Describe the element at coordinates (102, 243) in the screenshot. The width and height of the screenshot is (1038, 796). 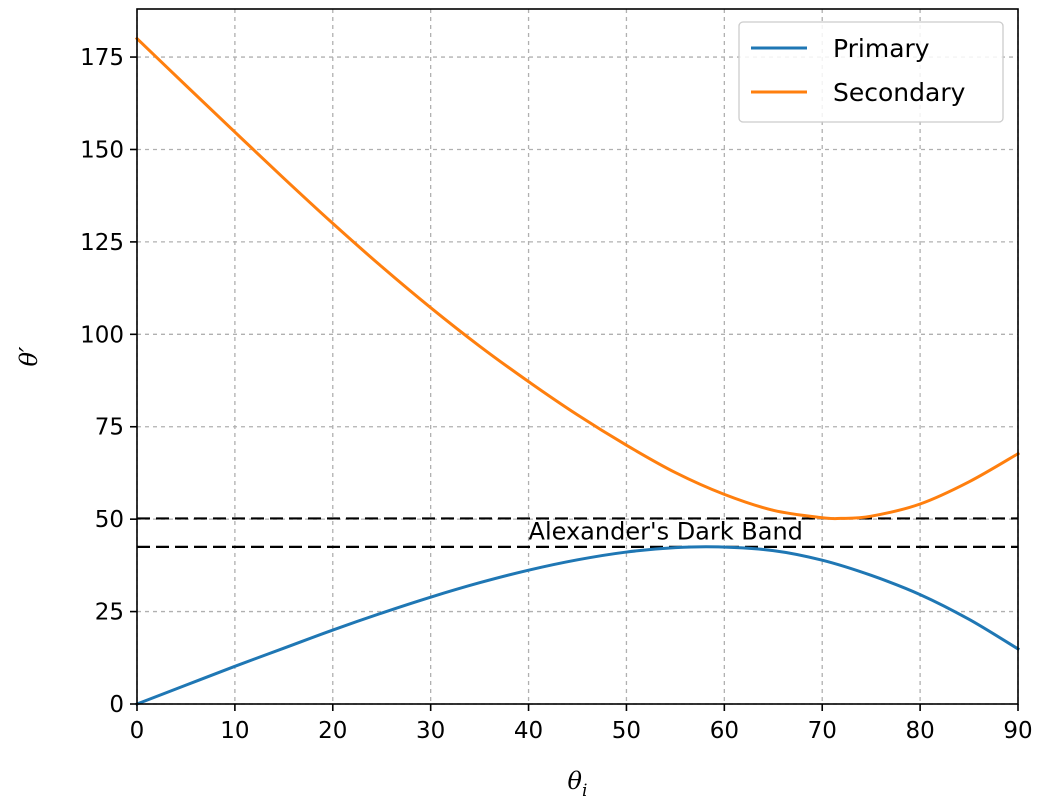
I see `y-tick-label: 125` at that location.